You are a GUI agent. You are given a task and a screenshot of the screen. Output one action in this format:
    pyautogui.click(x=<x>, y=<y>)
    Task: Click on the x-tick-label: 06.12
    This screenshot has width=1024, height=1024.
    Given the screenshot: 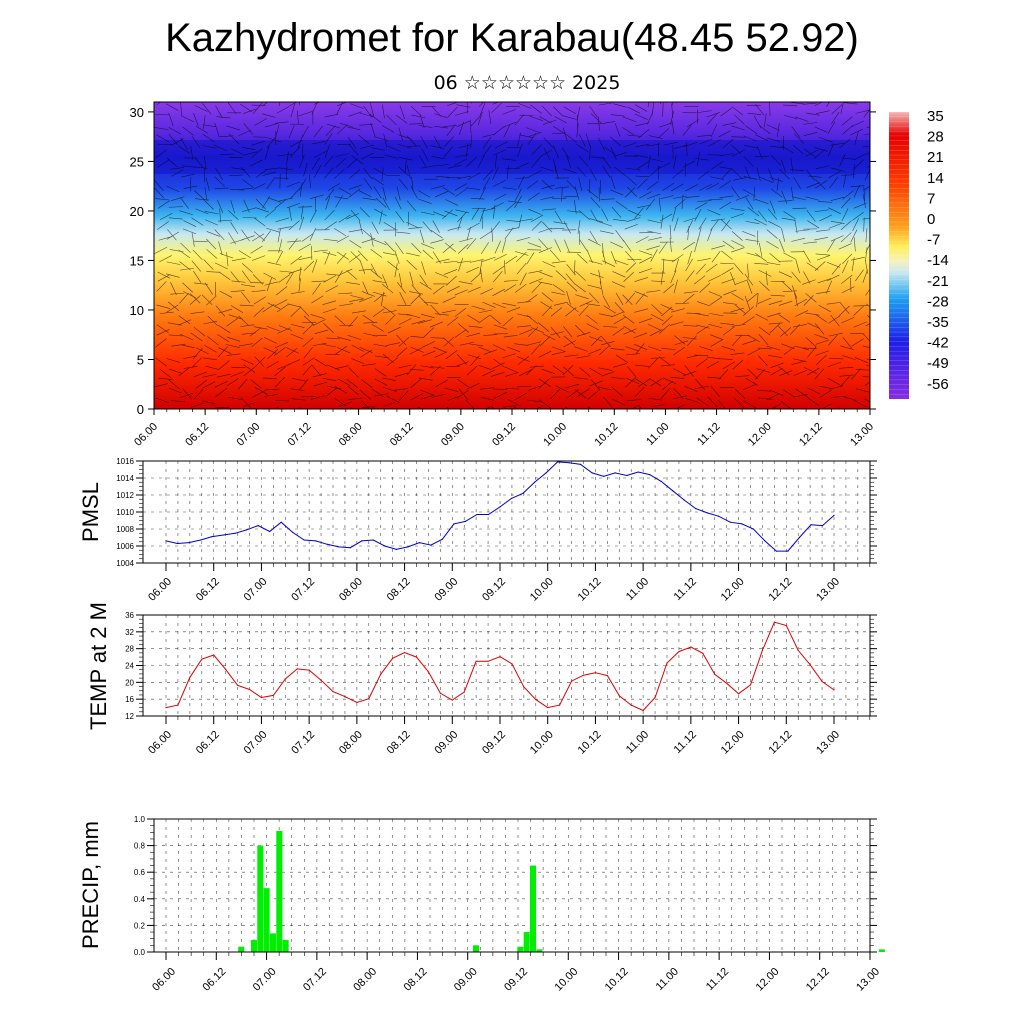 What is the action you would take?
    pyautogui.click(x=214, y=980)
    